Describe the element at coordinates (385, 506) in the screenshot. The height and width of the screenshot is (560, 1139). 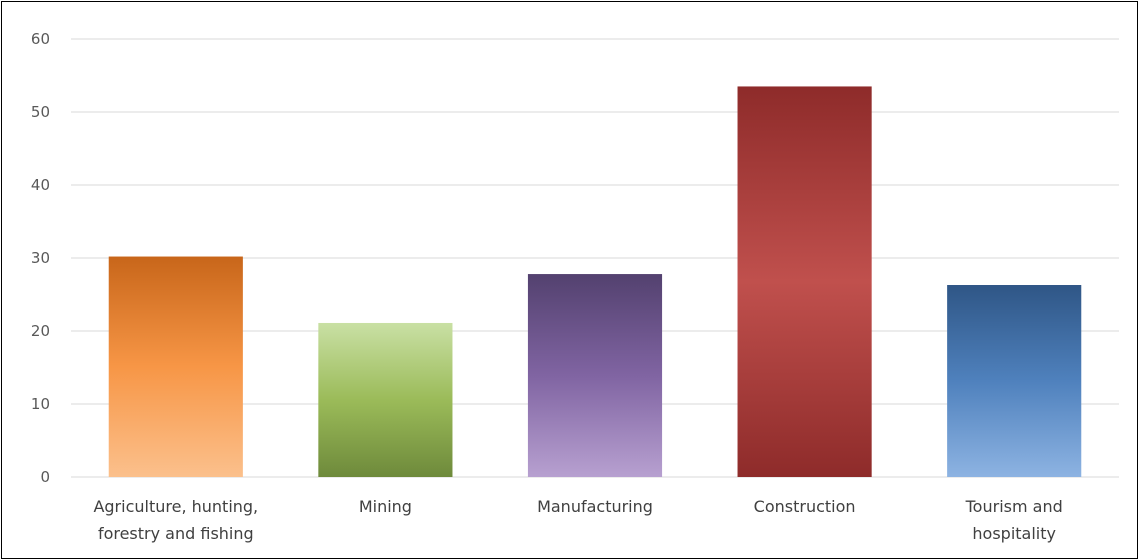
I see `x-category-label: Mining` at that location.